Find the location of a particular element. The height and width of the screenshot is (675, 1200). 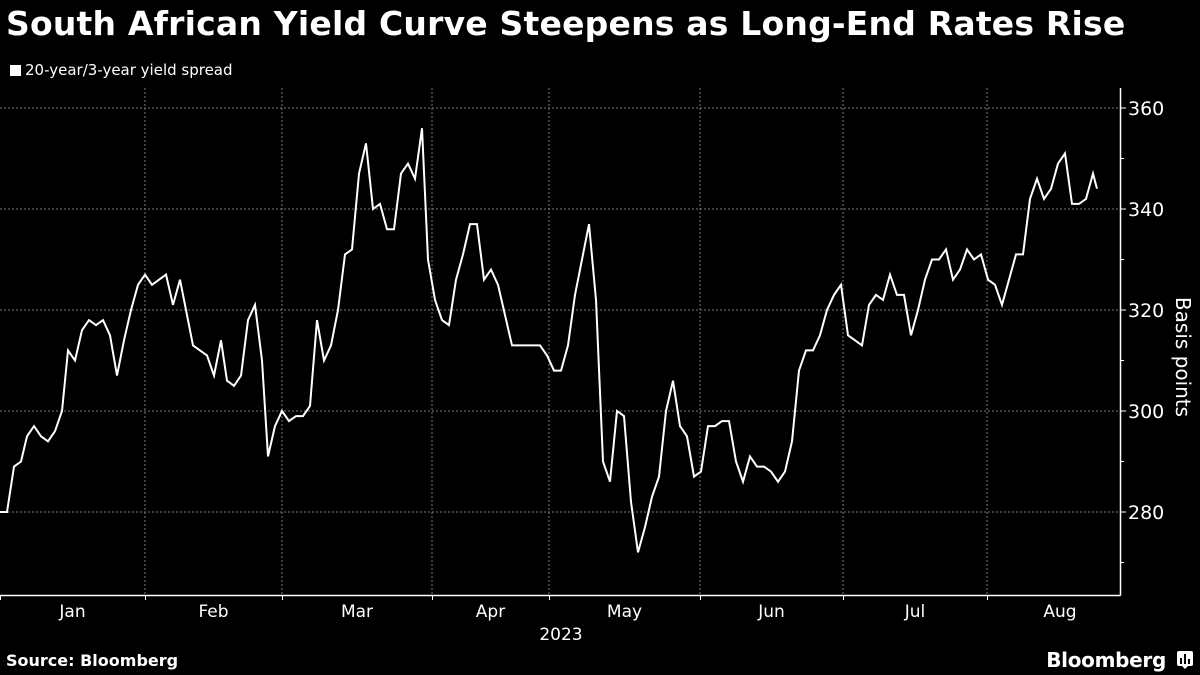

y-tick-label: 320 is located at coordinates (1146, 311).